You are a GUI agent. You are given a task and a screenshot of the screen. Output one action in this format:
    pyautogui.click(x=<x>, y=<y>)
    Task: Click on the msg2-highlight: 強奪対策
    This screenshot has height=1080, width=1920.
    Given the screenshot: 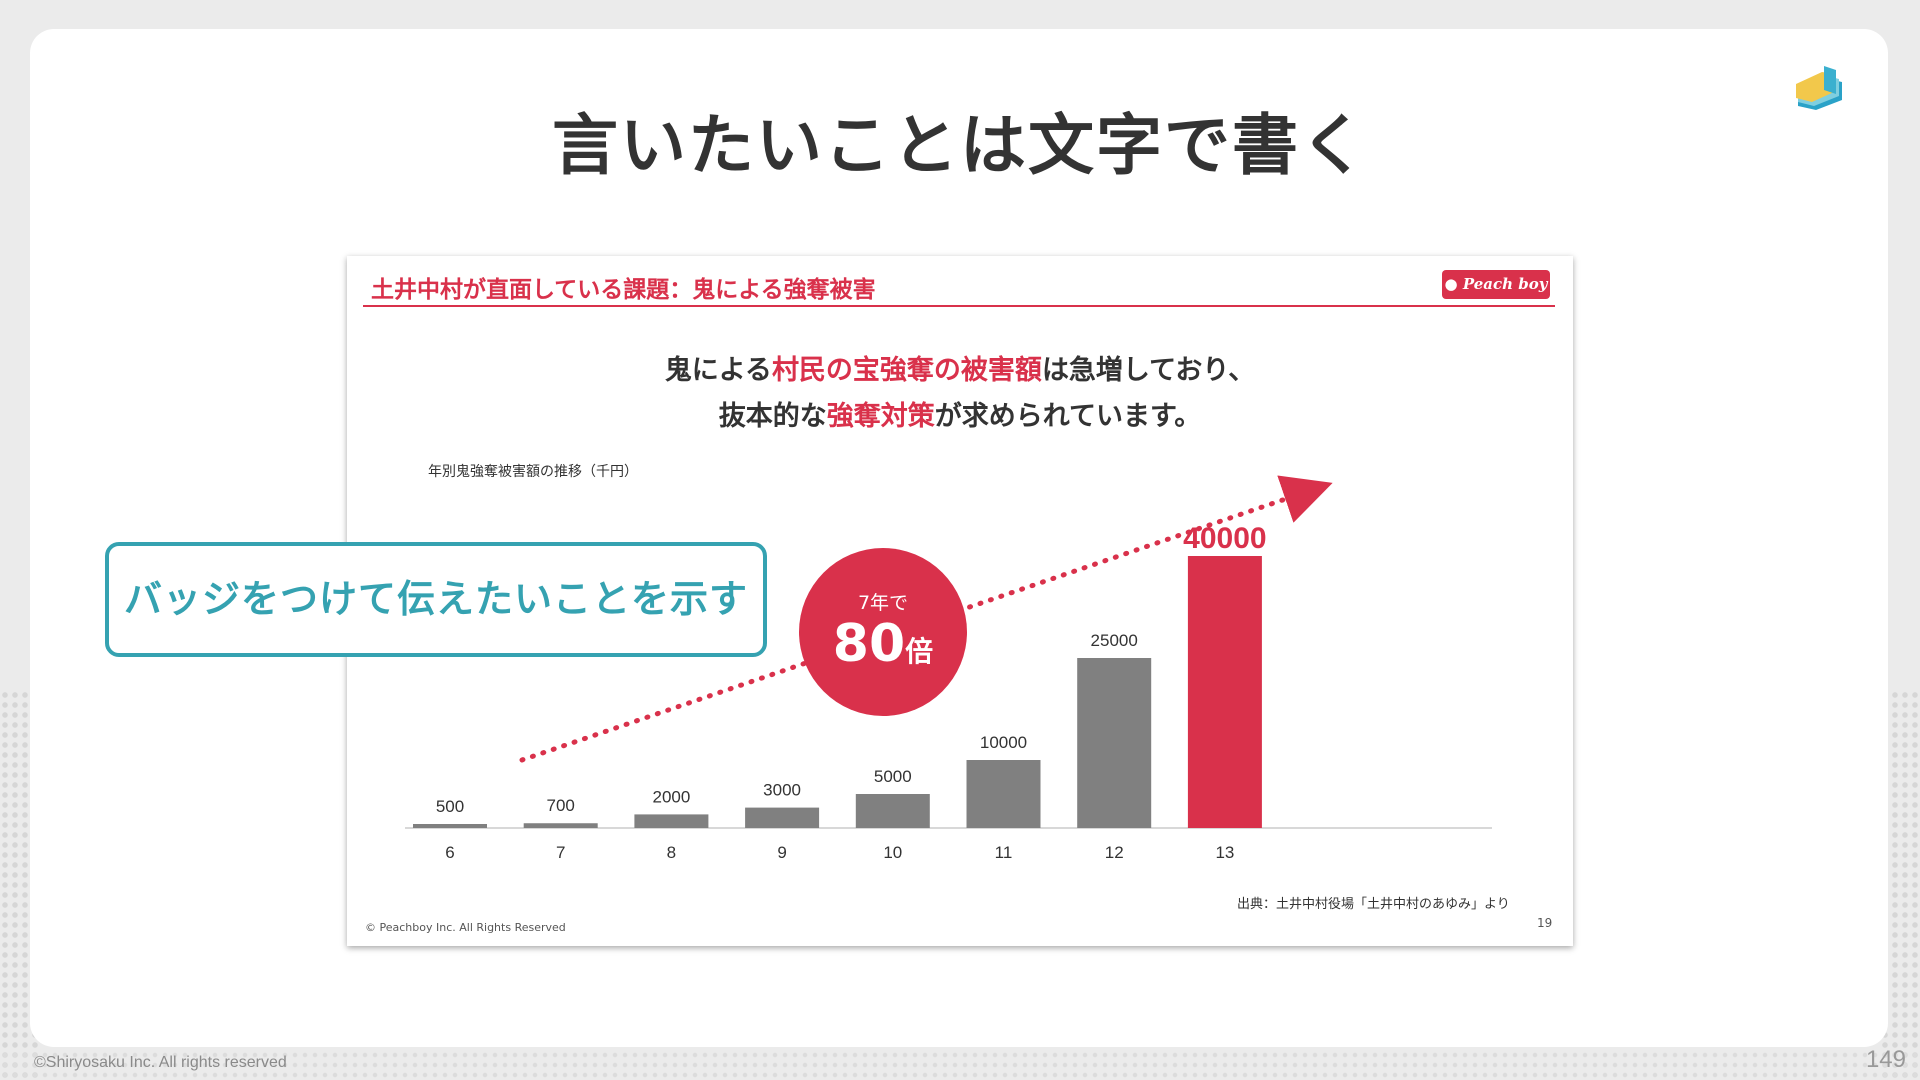 What is the action you would take?
    pyautogui.click(x=880, y=416)
    